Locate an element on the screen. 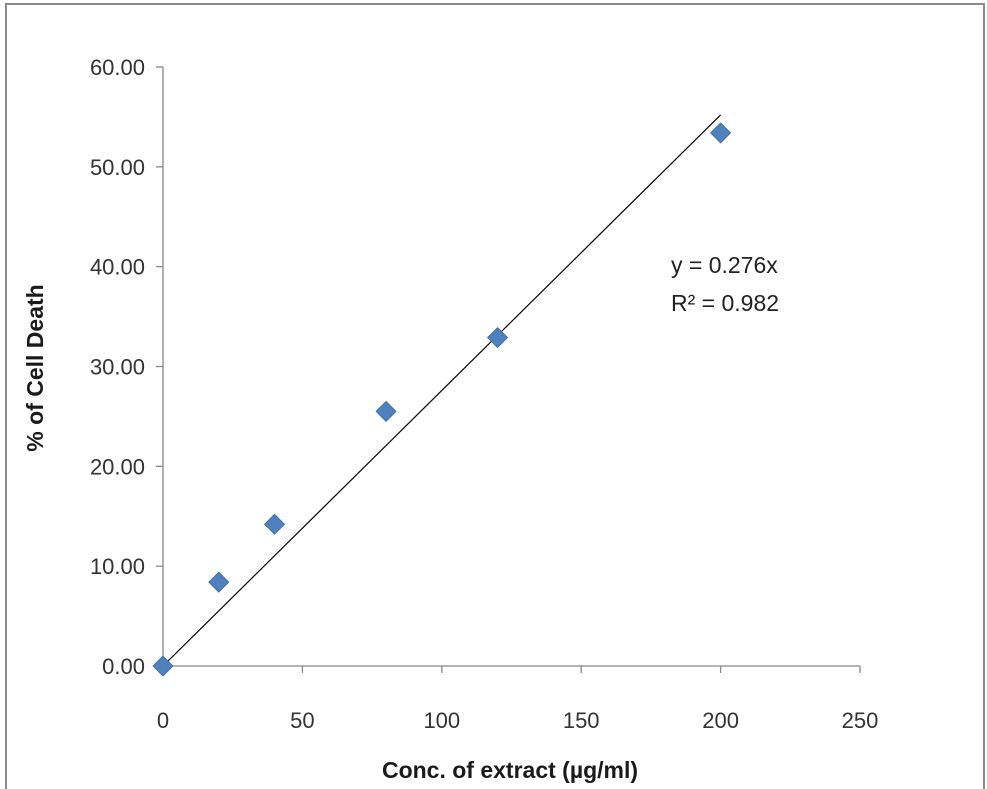 This screenshot has height=789, width=987. x-axis-title: Conc. of extract (µg/ml) is located at coordinates (510, 770).